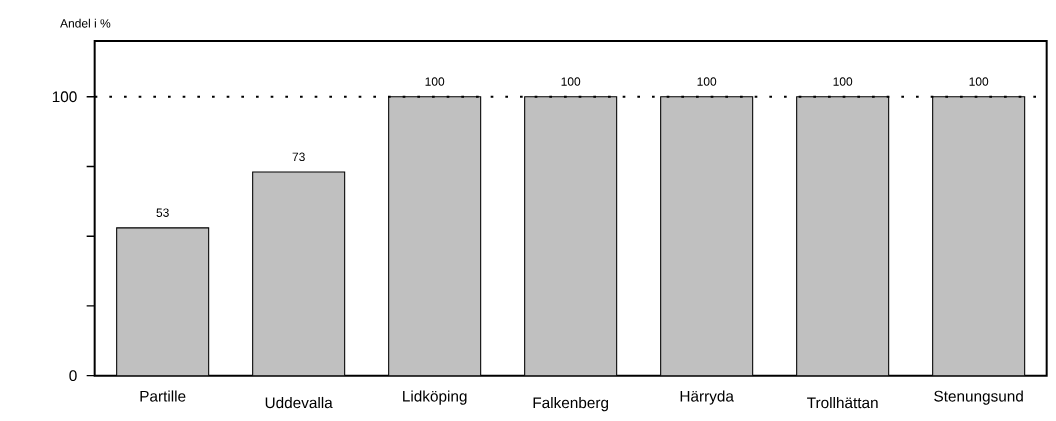 This screenshot has height=421, width=1056. Describe the element at coordinates (85, 23) in the screenshot. I see `y-axis-title: Andel i %` at that location.